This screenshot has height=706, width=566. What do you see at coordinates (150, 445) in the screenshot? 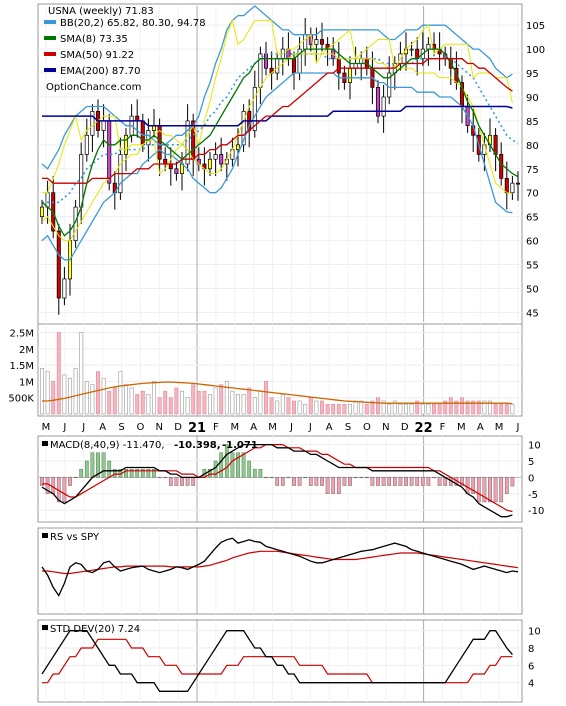
I see `macd-legend: MACD(8,40,9) -11.470, -10.398, -1.071` at bounding box center [150, 445].